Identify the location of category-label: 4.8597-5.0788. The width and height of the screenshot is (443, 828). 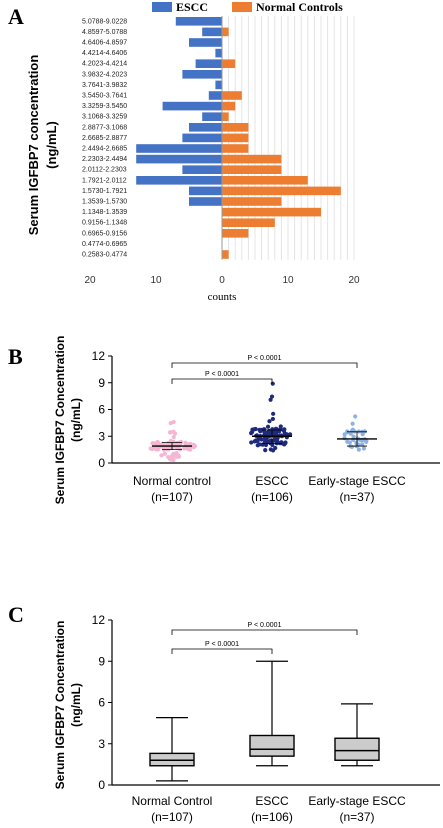
(104, 32).